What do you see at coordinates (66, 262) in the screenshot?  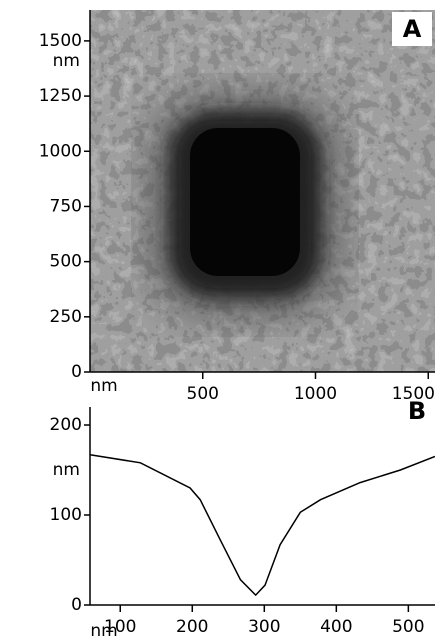 I see `y-tick-label: 500` at bounding box center [66, 262].